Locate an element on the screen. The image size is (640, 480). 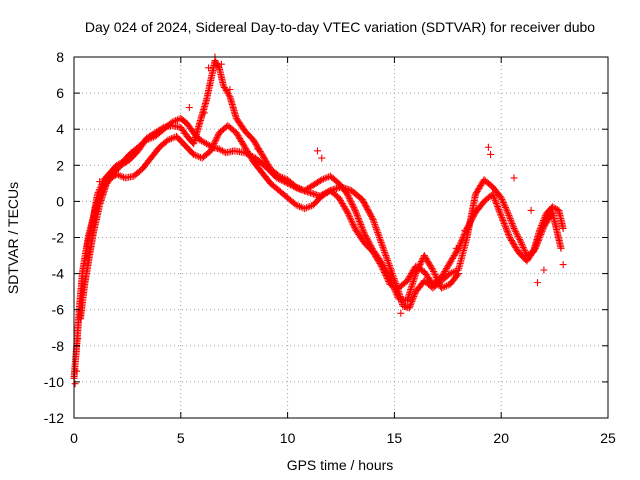
x-tick-label: 20 is located at coordinates (501, 438).